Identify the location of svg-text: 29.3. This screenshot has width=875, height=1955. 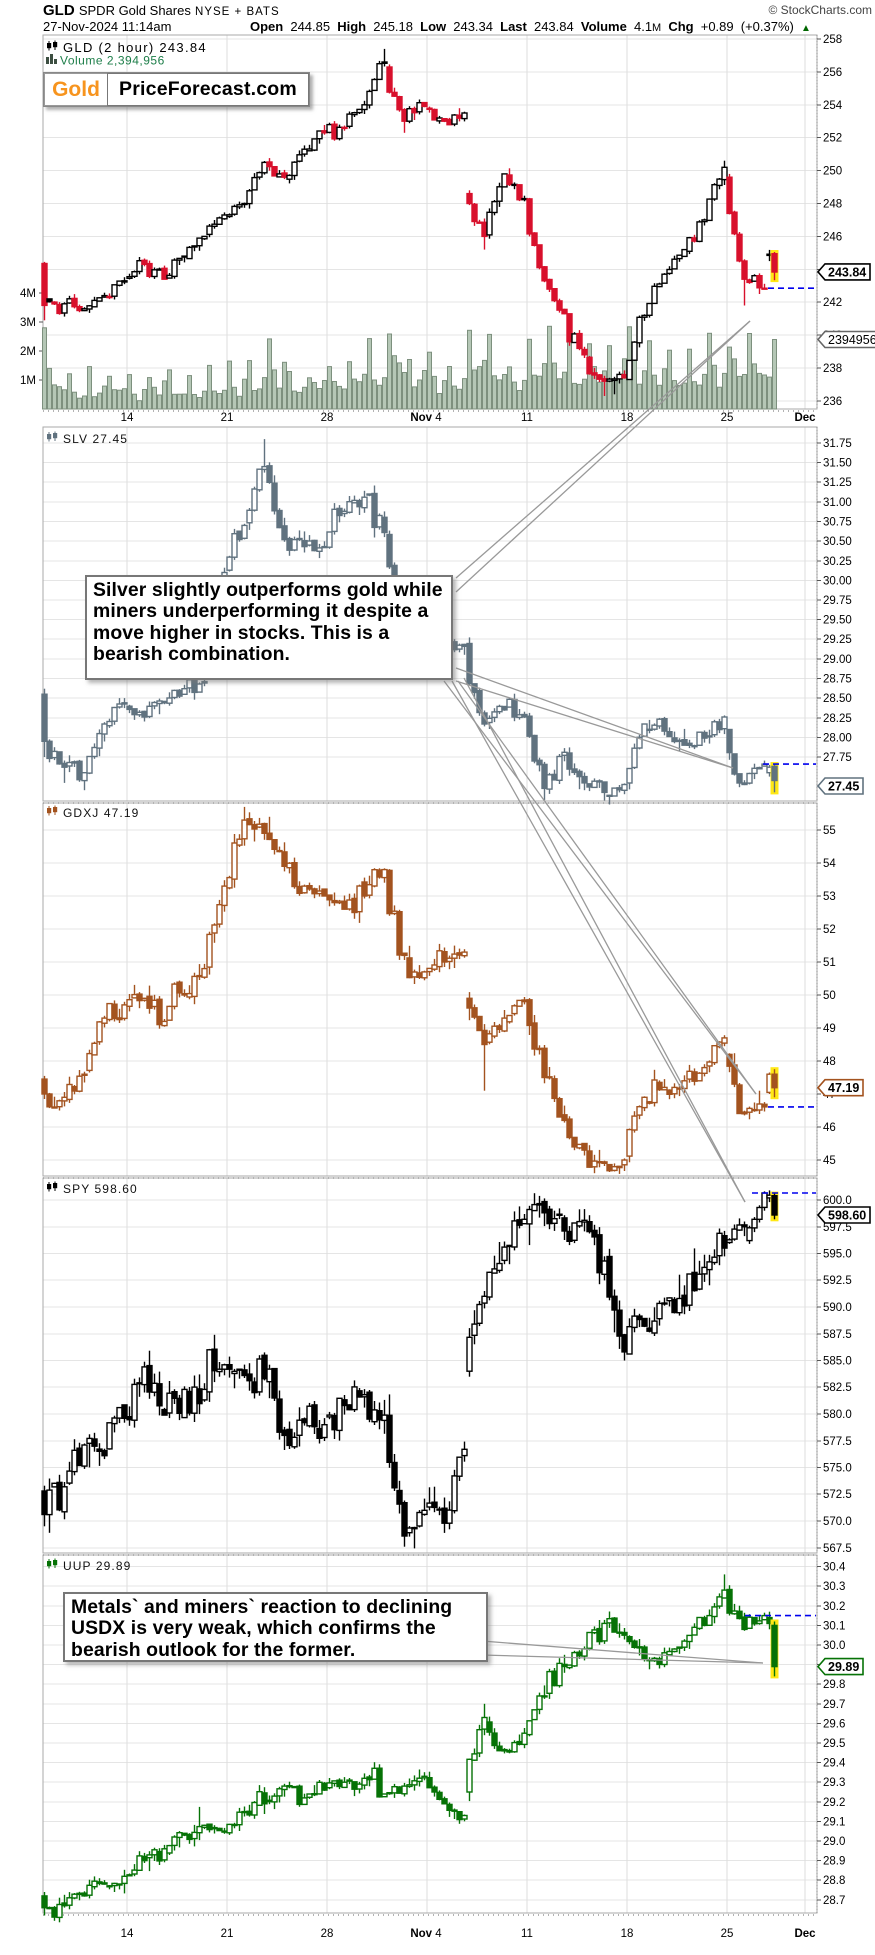
(834, 1783).